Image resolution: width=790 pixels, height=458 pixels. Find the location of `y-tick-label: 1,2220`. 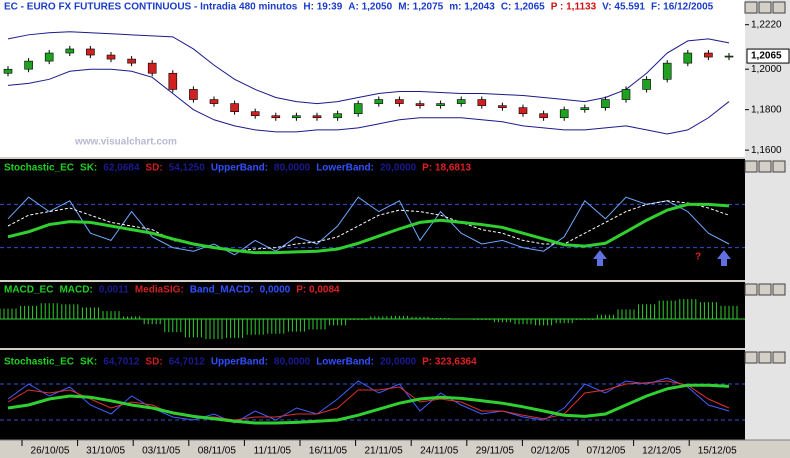

y-tick-label: 1,2220 is located at coordinates (766, 24).